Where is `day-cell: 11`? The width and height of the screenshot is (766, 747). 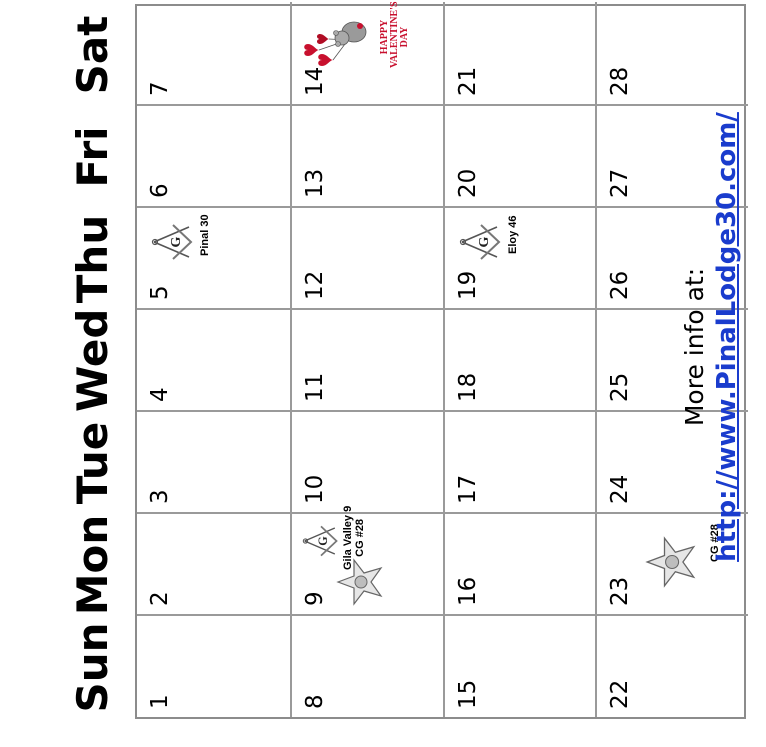
day-cell: 11 is located at coordinates (368, 359).